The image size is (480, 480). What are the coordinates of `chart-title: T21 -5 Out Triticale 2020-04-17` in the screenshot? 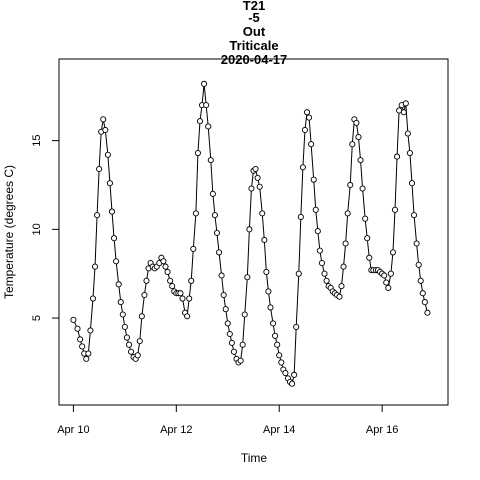 It's located at (254, 33).